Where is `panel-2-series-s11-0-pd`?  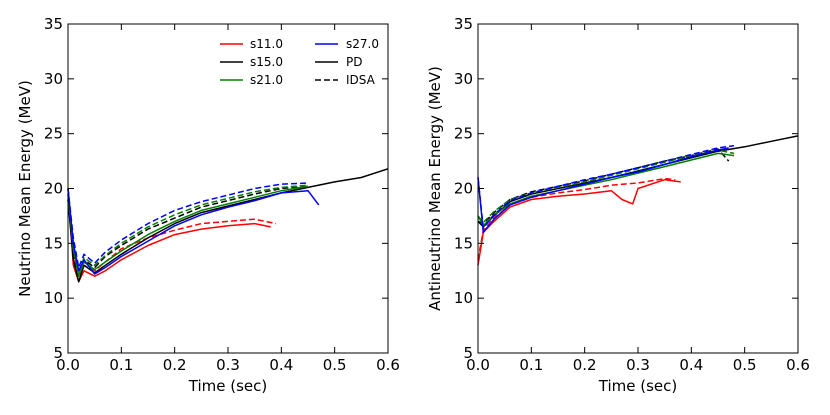
panel-2-series-s11-0-pd is located at coordinates (579, 222).